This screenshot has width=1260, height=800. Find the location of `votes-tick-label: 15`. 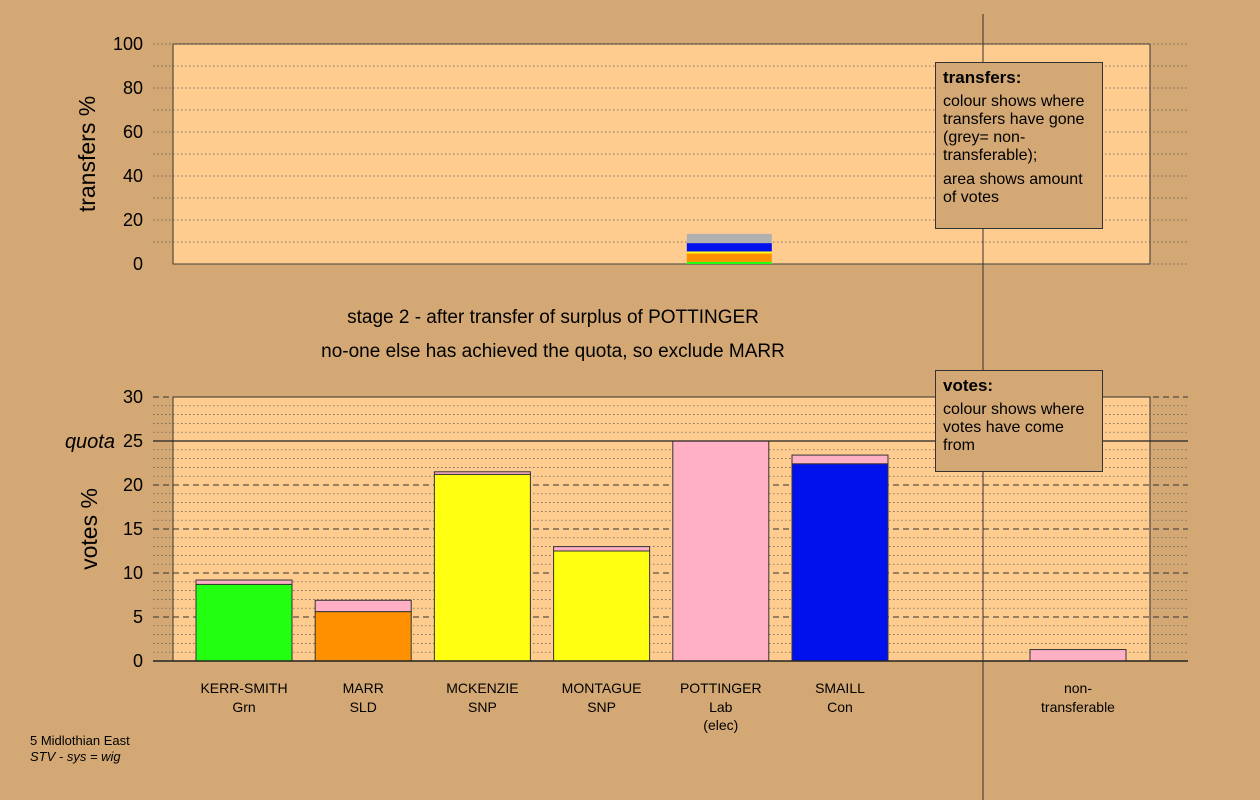

votes-tick-label: 15 is located at coordinates (133, 529).